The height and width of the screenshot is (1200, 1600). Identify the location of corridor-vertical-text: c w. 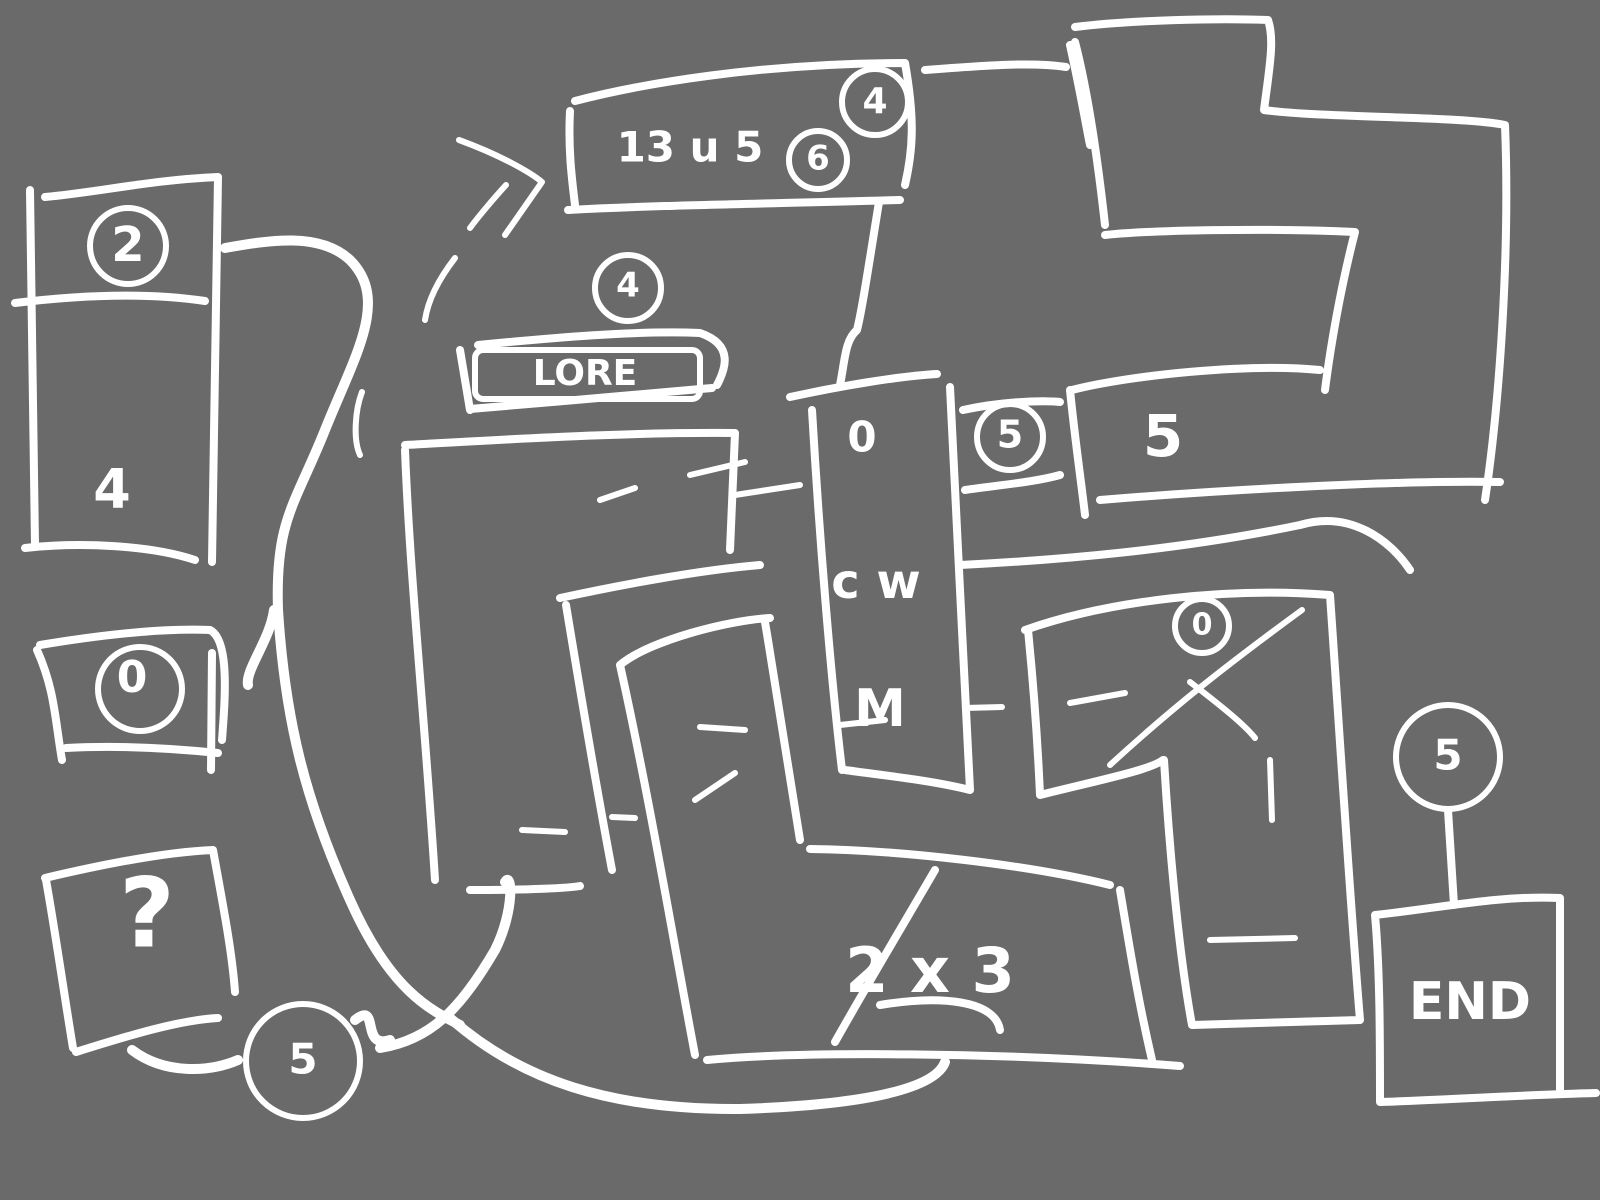
(876, 582).